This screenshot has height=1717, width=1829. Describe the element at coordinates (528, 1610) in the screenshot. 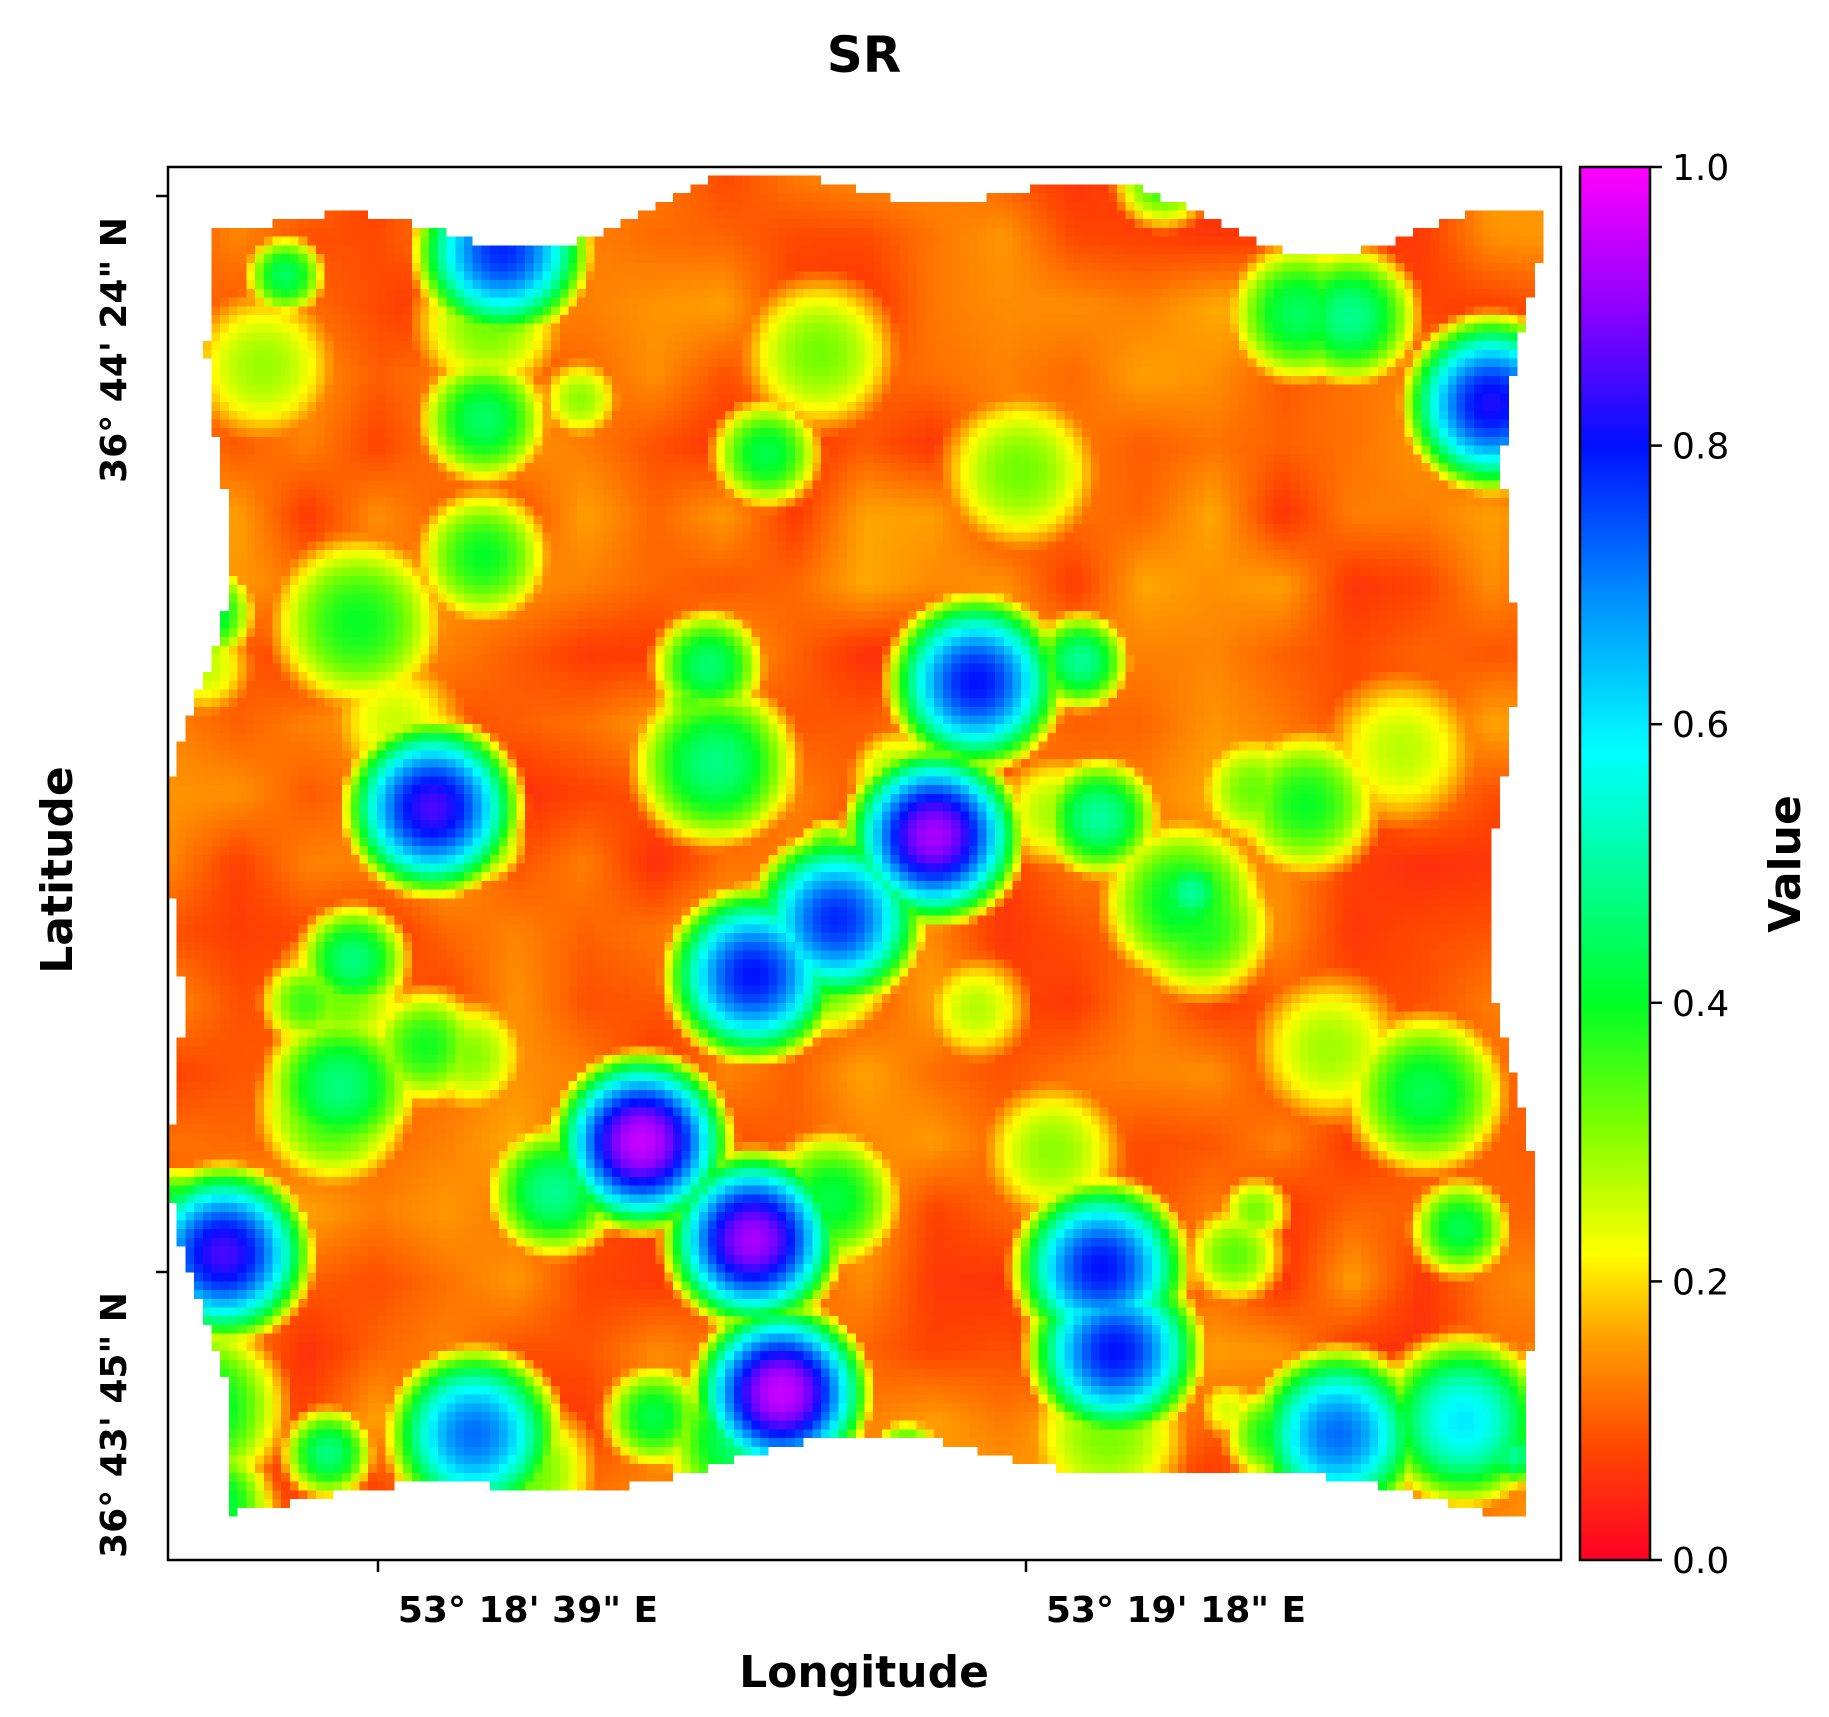

I see `x-tick-label: 53° 18' 39" E` at that location.